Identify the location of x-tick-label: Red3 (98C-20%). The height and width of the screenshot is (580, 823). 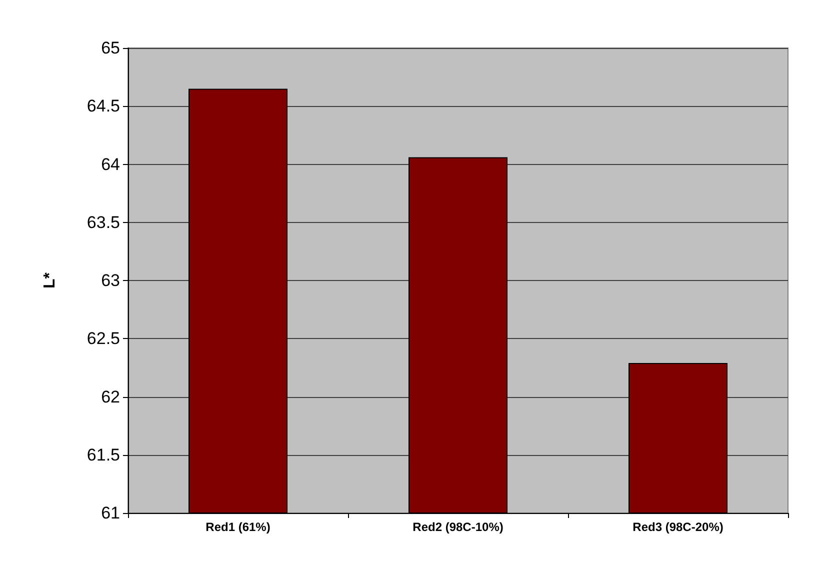
(678, 527).